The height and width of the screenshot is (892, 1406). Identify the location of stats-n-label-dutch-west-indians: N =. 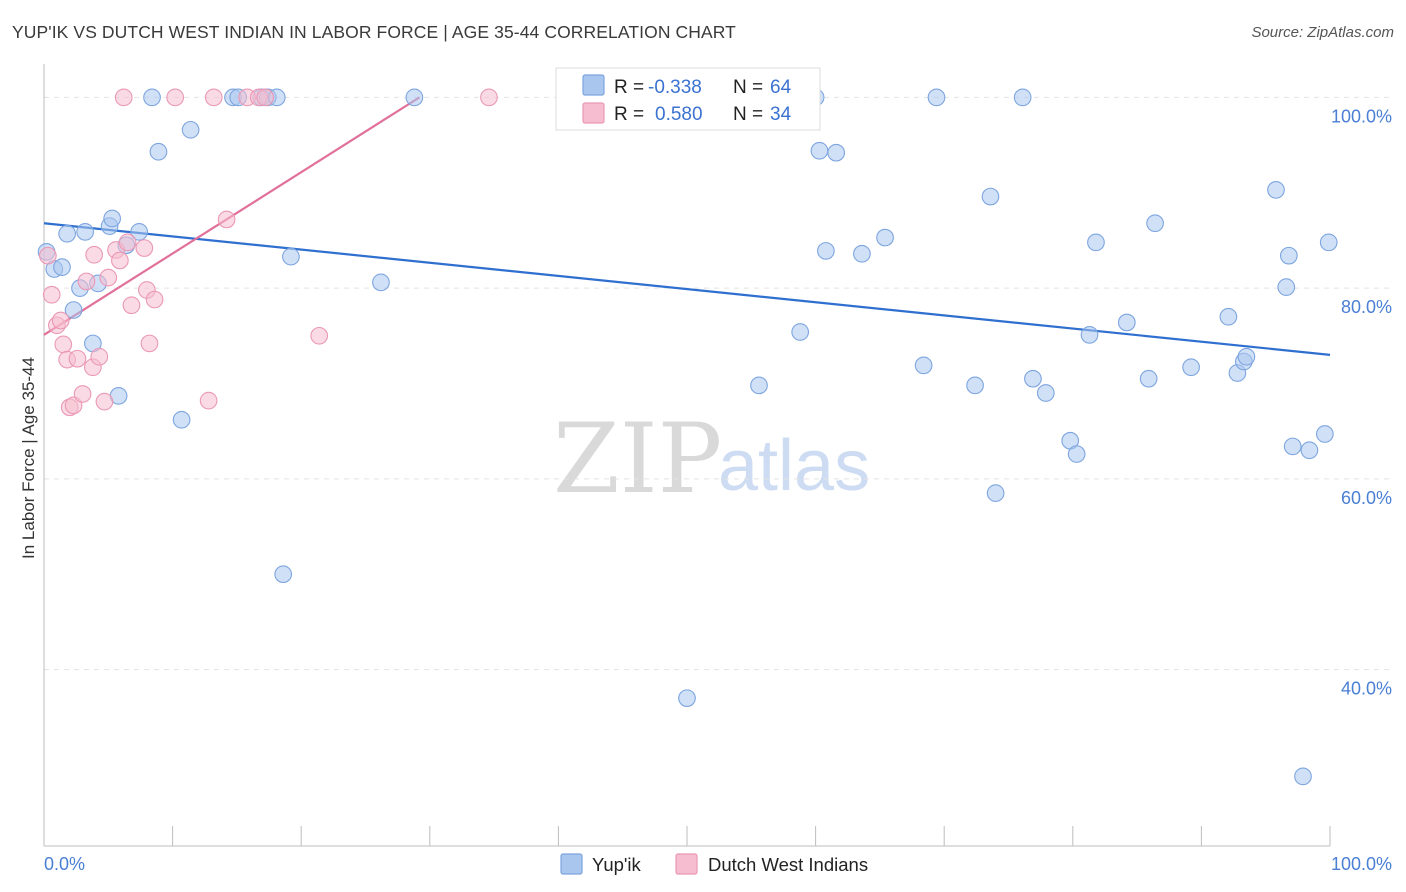
(748, 114).